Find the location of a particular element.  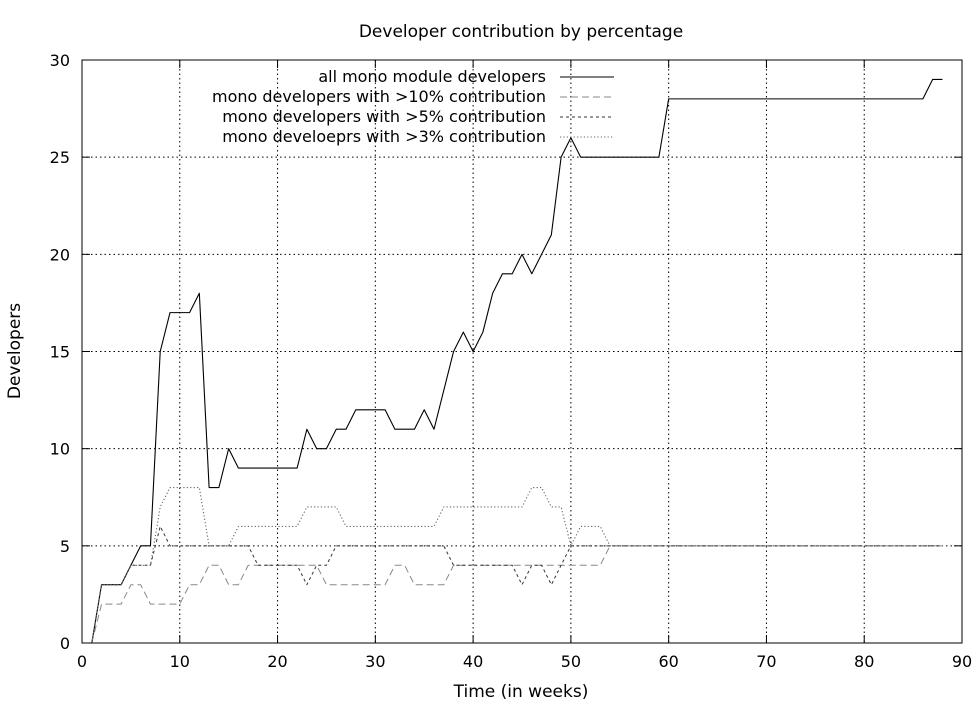

y-tick-label: 30 is located at coordinates (60, 60).